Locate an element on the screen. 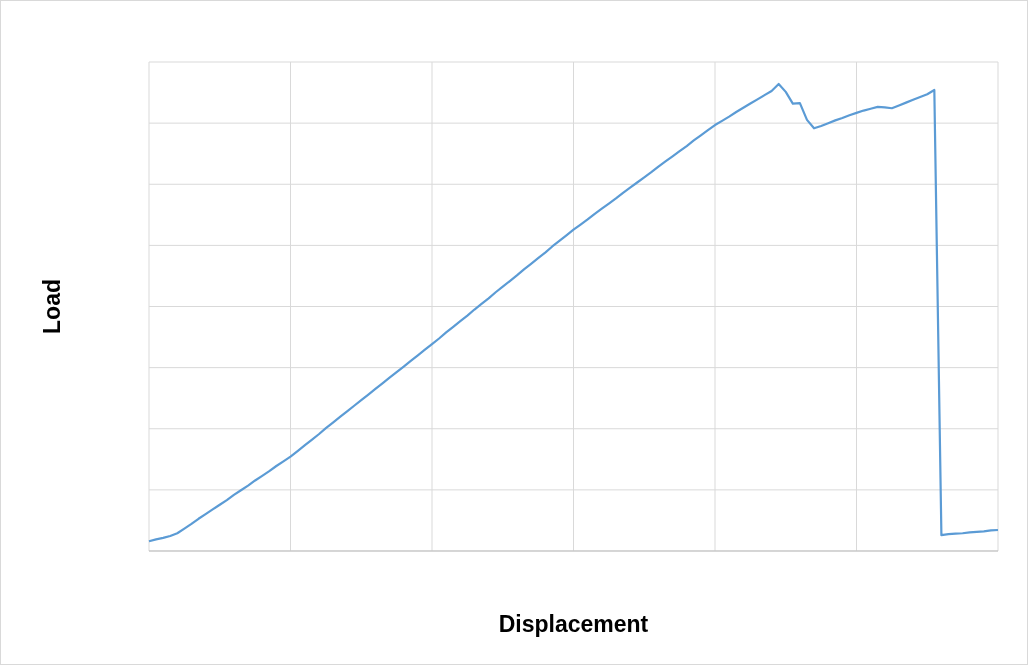 The height and width of the screenshot is (665, 1028). x-axis-title: Displacement is located at coordinates (573, 624).